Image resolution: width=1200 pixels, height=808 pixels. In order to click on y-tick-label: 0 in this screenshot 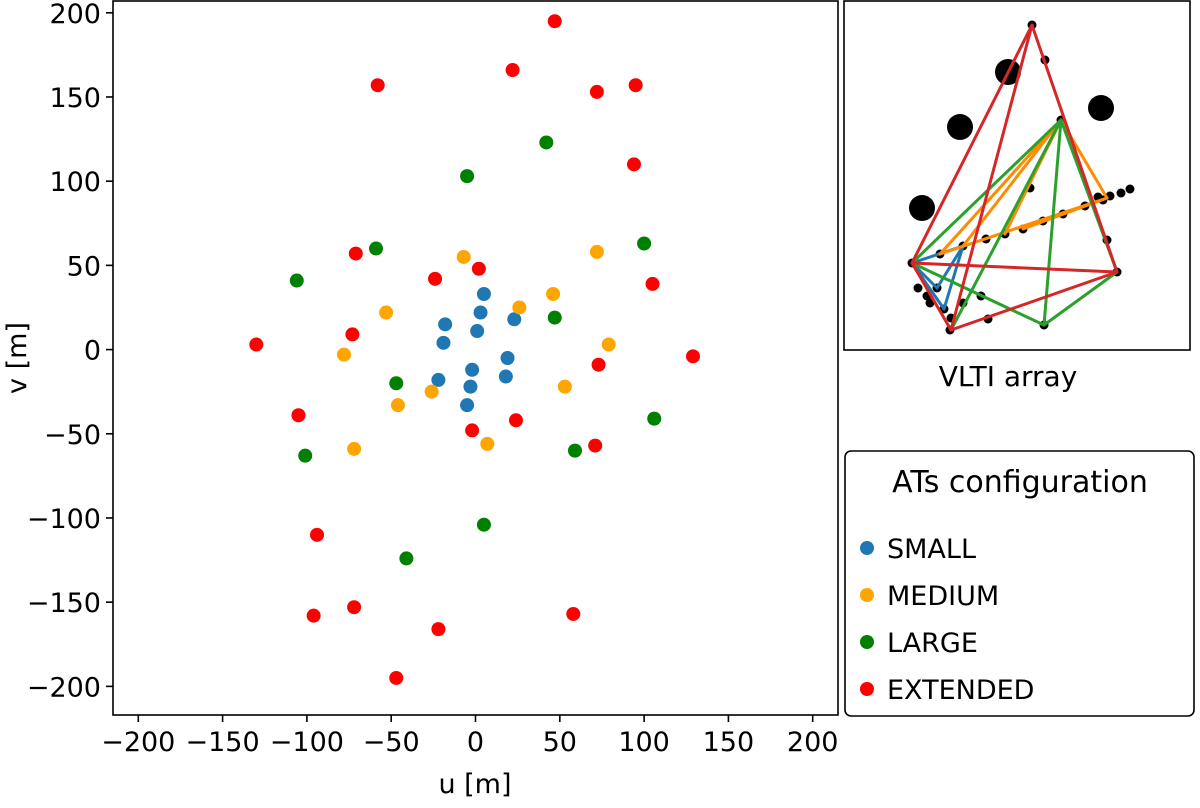, I will do `click(92, 351)`.